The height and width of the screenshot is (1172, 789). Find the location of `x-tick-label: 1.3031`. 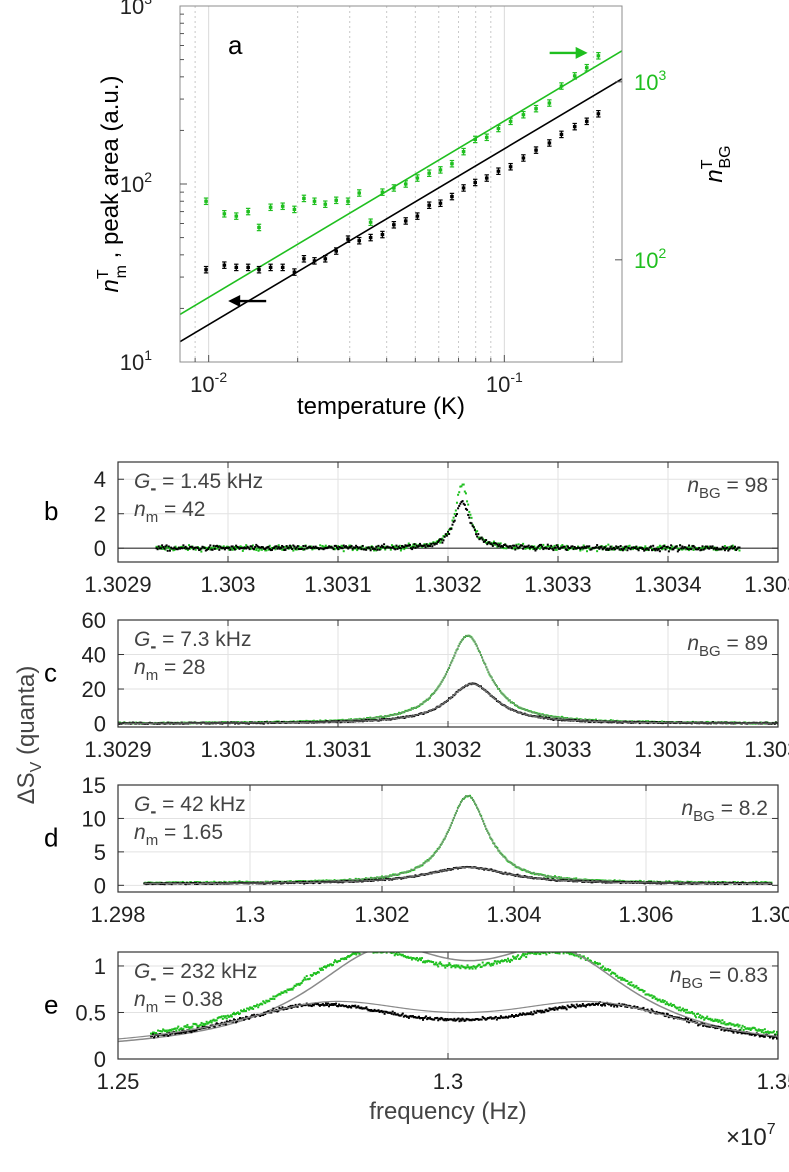

x-tick-label: 1.3031 is located at coordinates (337, 584).